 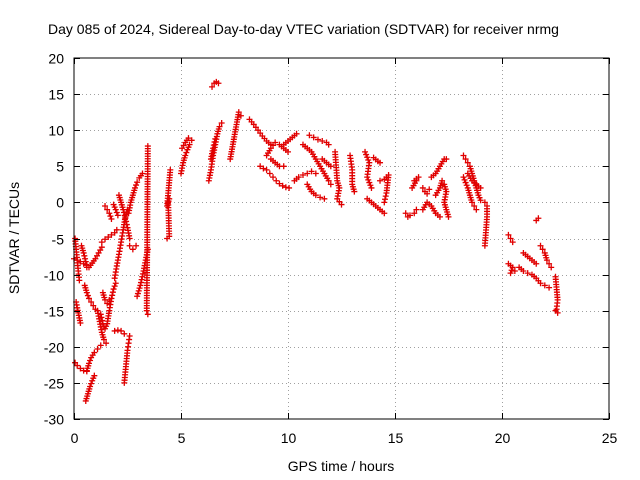 I want to click on y-tick-label: -30, so click(x=54, y=420).